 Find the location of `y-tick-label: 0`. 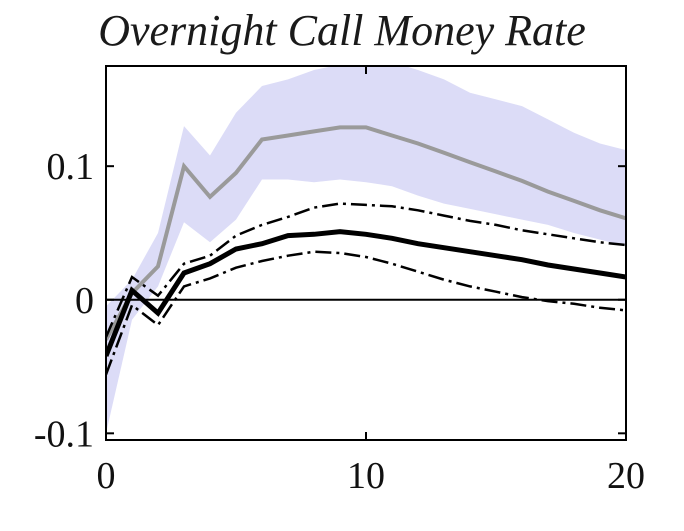

y-tick-label: 0 is located at coordinates (84, 301).